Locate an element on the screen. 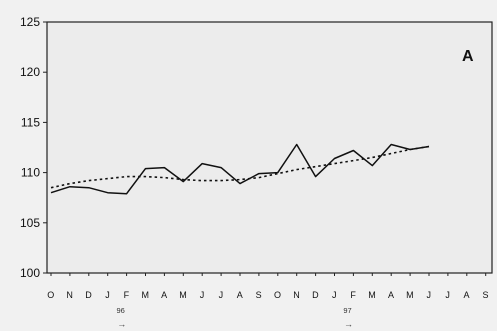 This screenshot has height=331, width=497. y-tick-label: 100 is located at coordinates (30, 273).